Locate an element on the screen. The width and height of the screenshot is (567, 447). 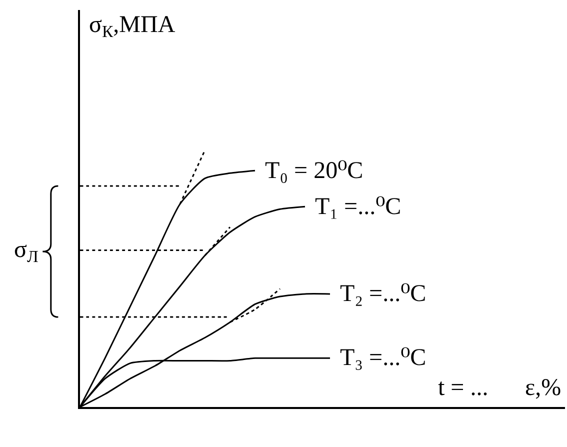
text: σ$_{Л}$ is located at coordinates (26, 251).